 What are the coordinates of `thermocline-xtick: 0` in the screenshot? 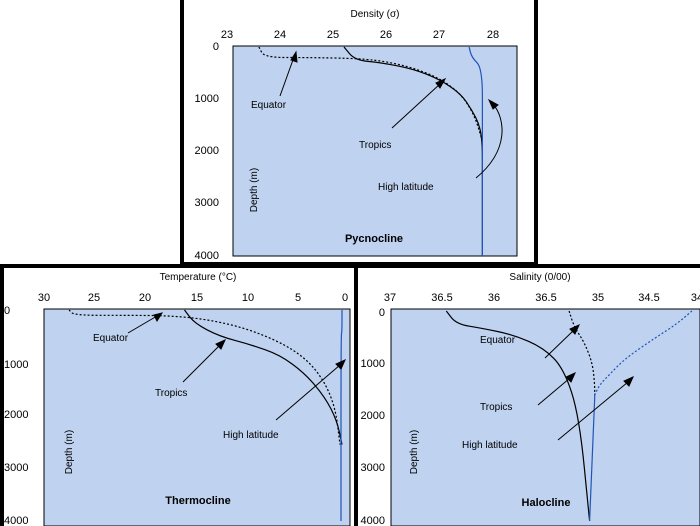 It's located at (345, 298).